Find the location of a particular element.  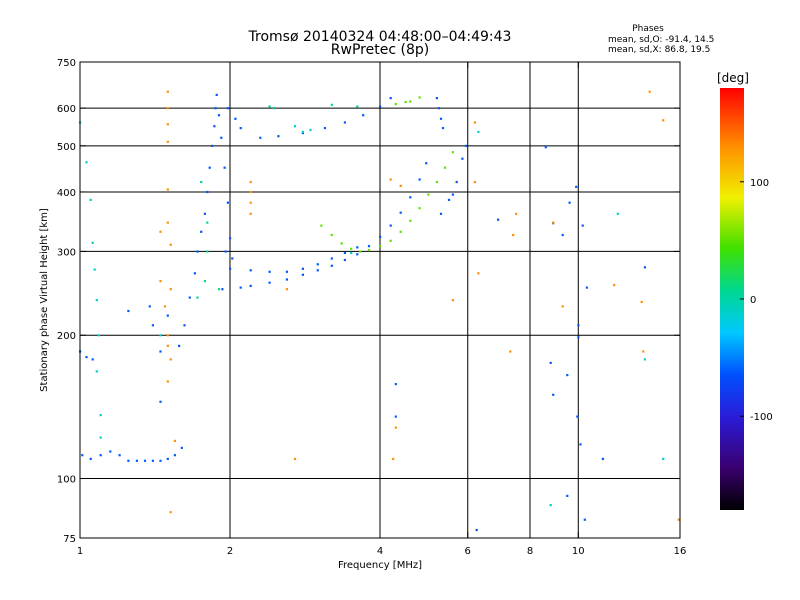

x-tick-label: 8 is located at coordinates (530, 551).